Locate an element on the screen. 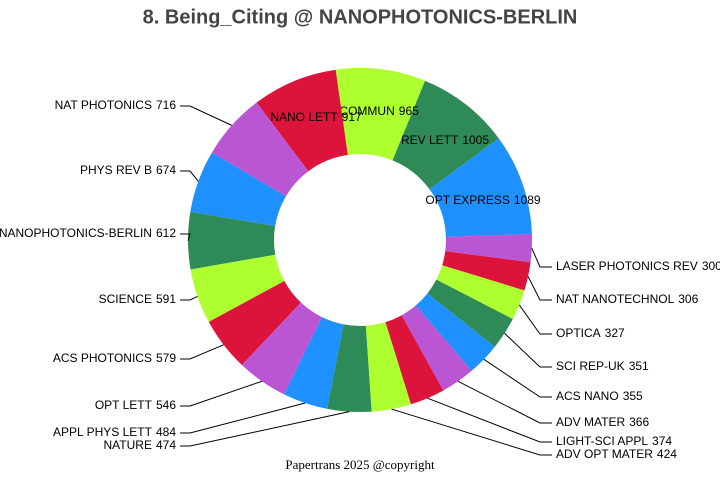  slice-label: PHYS REV B 674 is located at coordinates (128, 170).